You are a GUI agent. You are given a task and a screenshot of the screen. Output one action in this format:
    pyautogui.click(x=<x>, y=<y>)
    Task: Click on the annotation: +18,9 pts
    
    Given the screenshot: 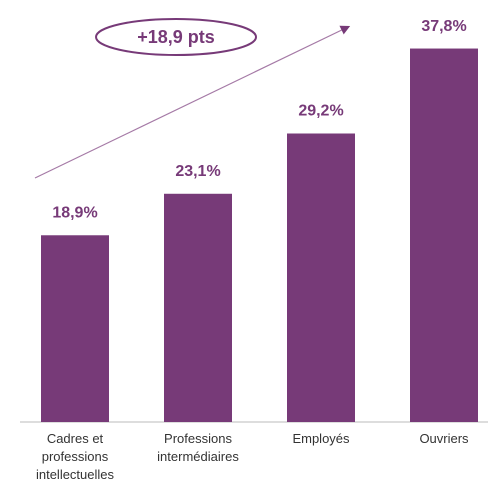 What is the action you would take?
    pyautogui.click(x=176, y=37)
    